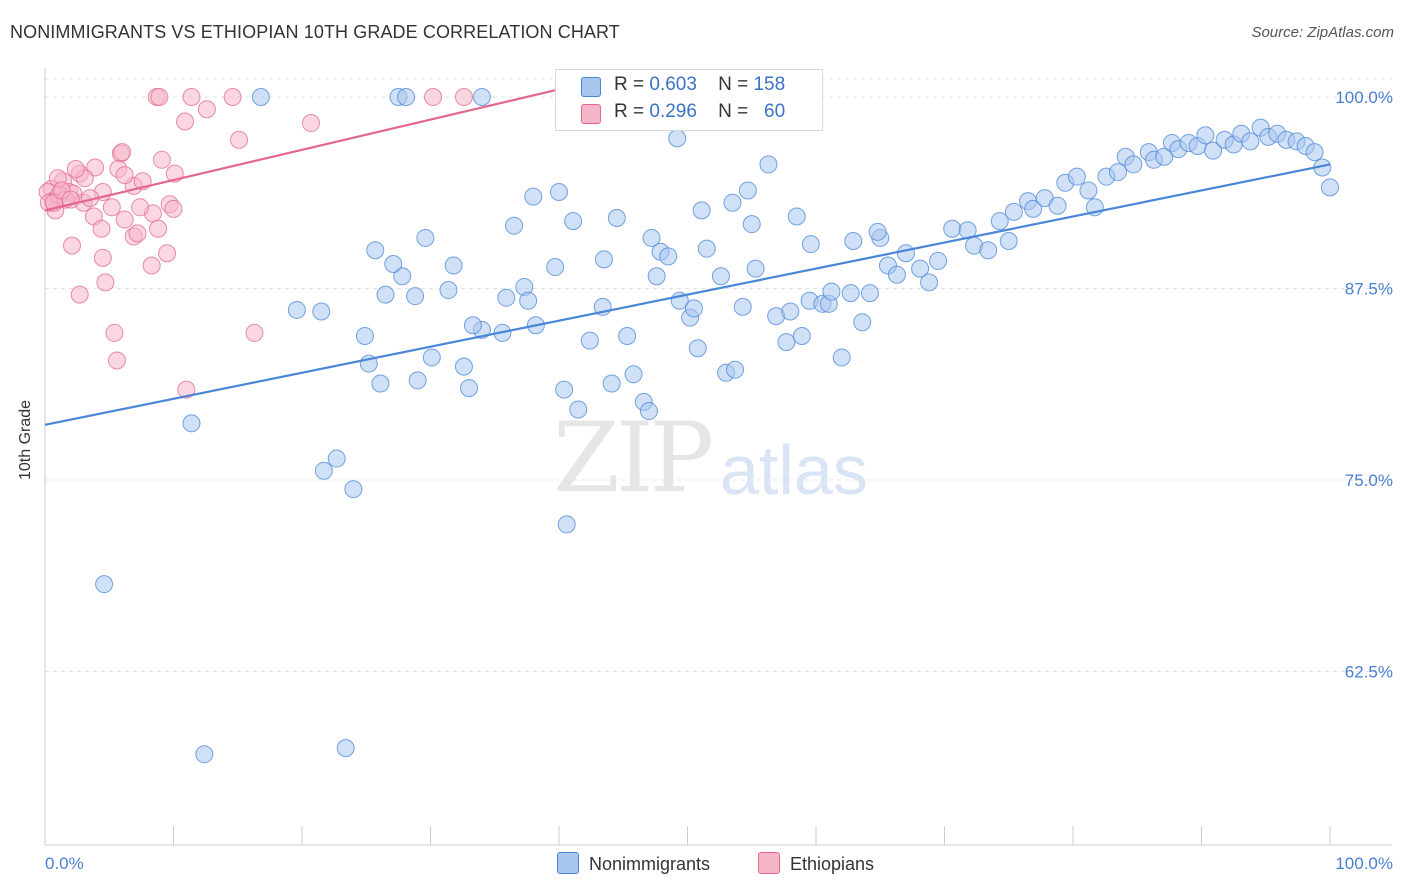  I want to click on x-tick-label-max: 100.0%, so click(1364, 863).